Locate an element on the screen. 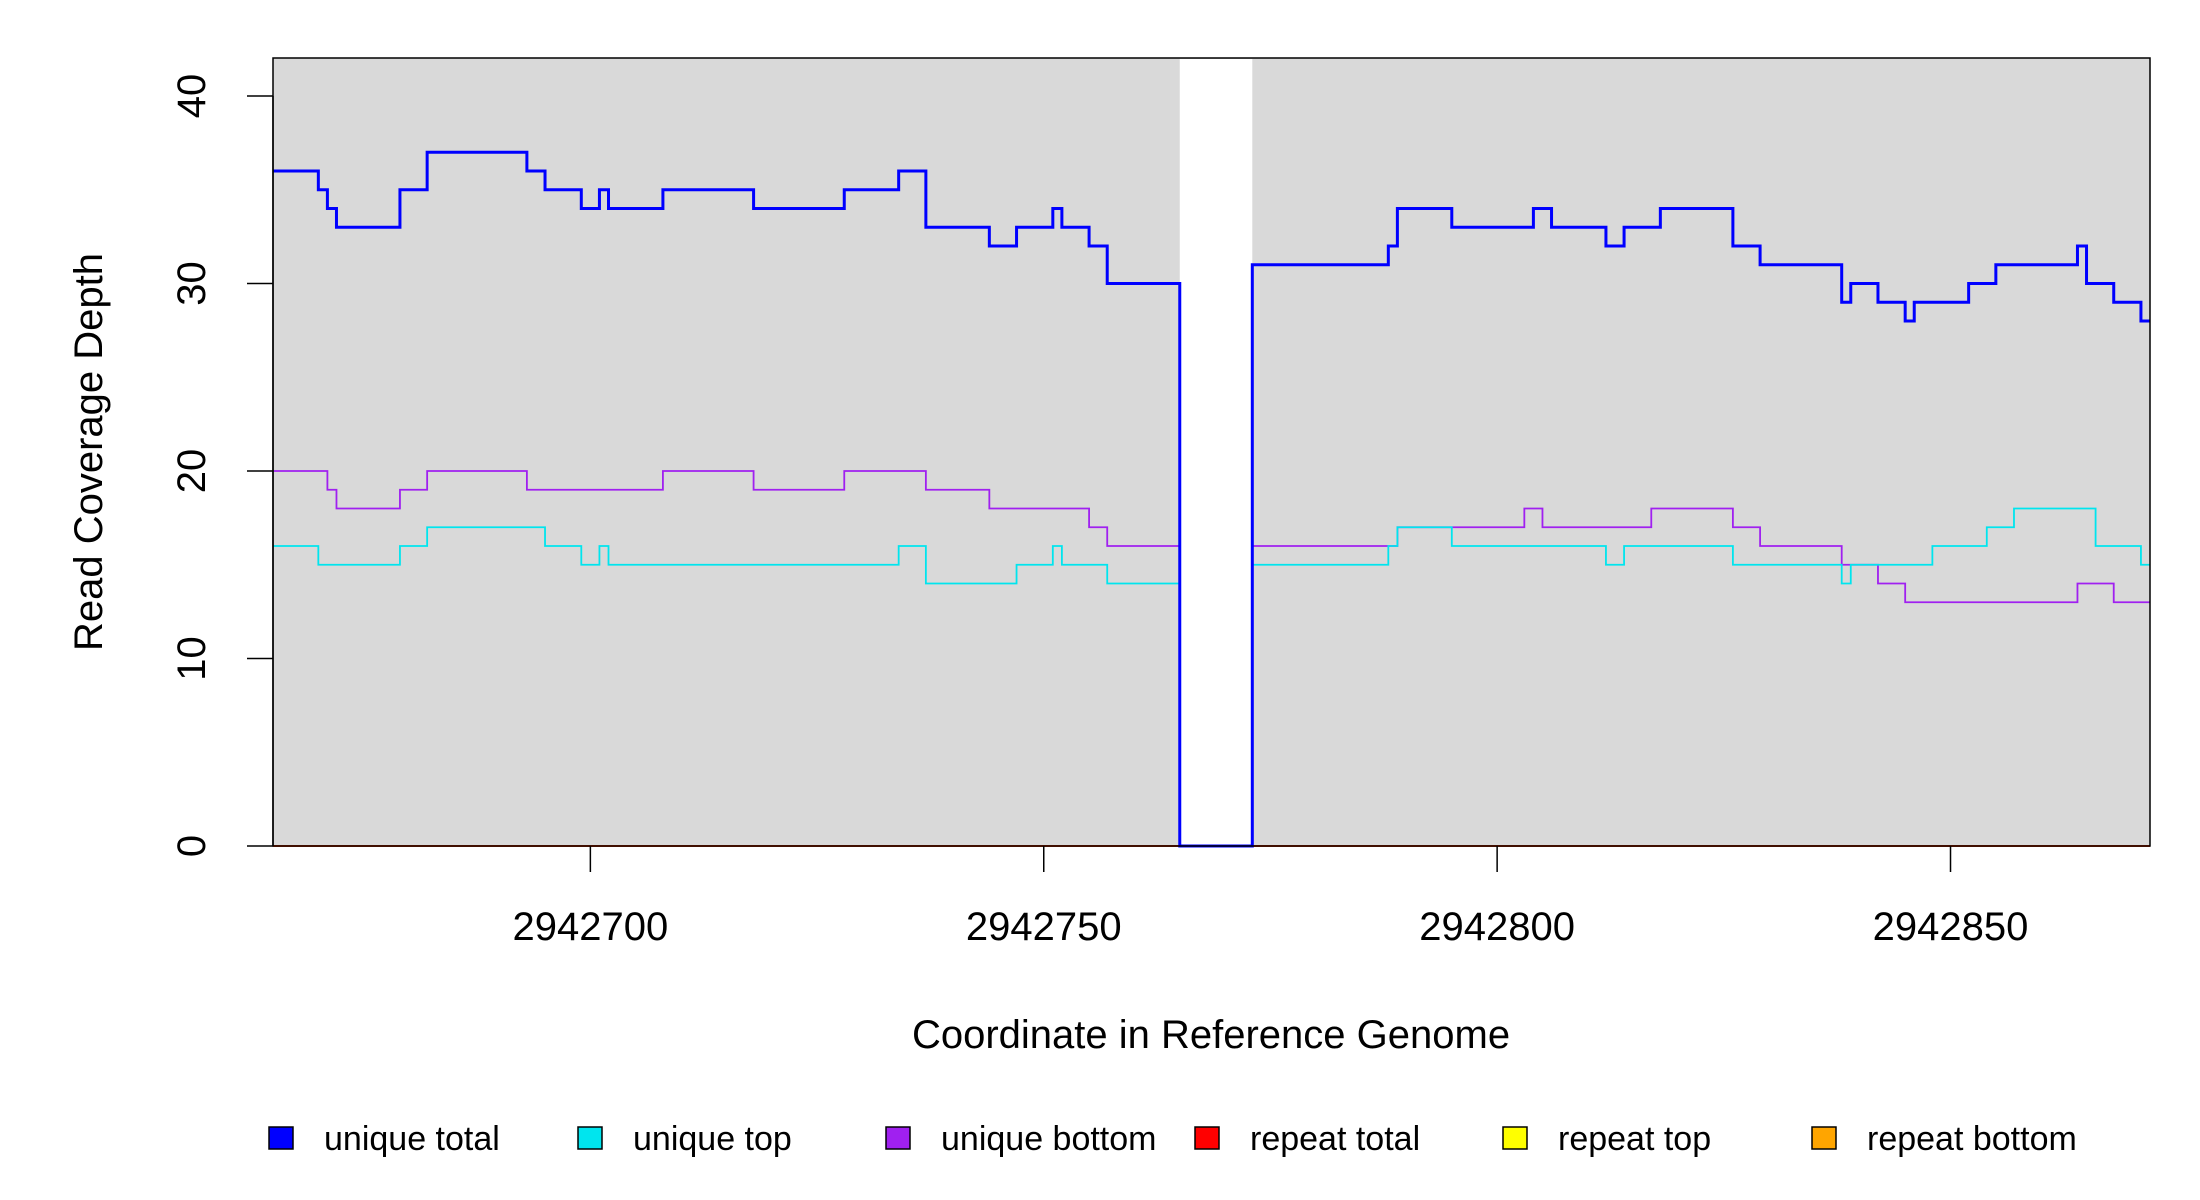  x-axis: 2942700 2942750 2942800 2942850 is located at coordinates (1270, 897).